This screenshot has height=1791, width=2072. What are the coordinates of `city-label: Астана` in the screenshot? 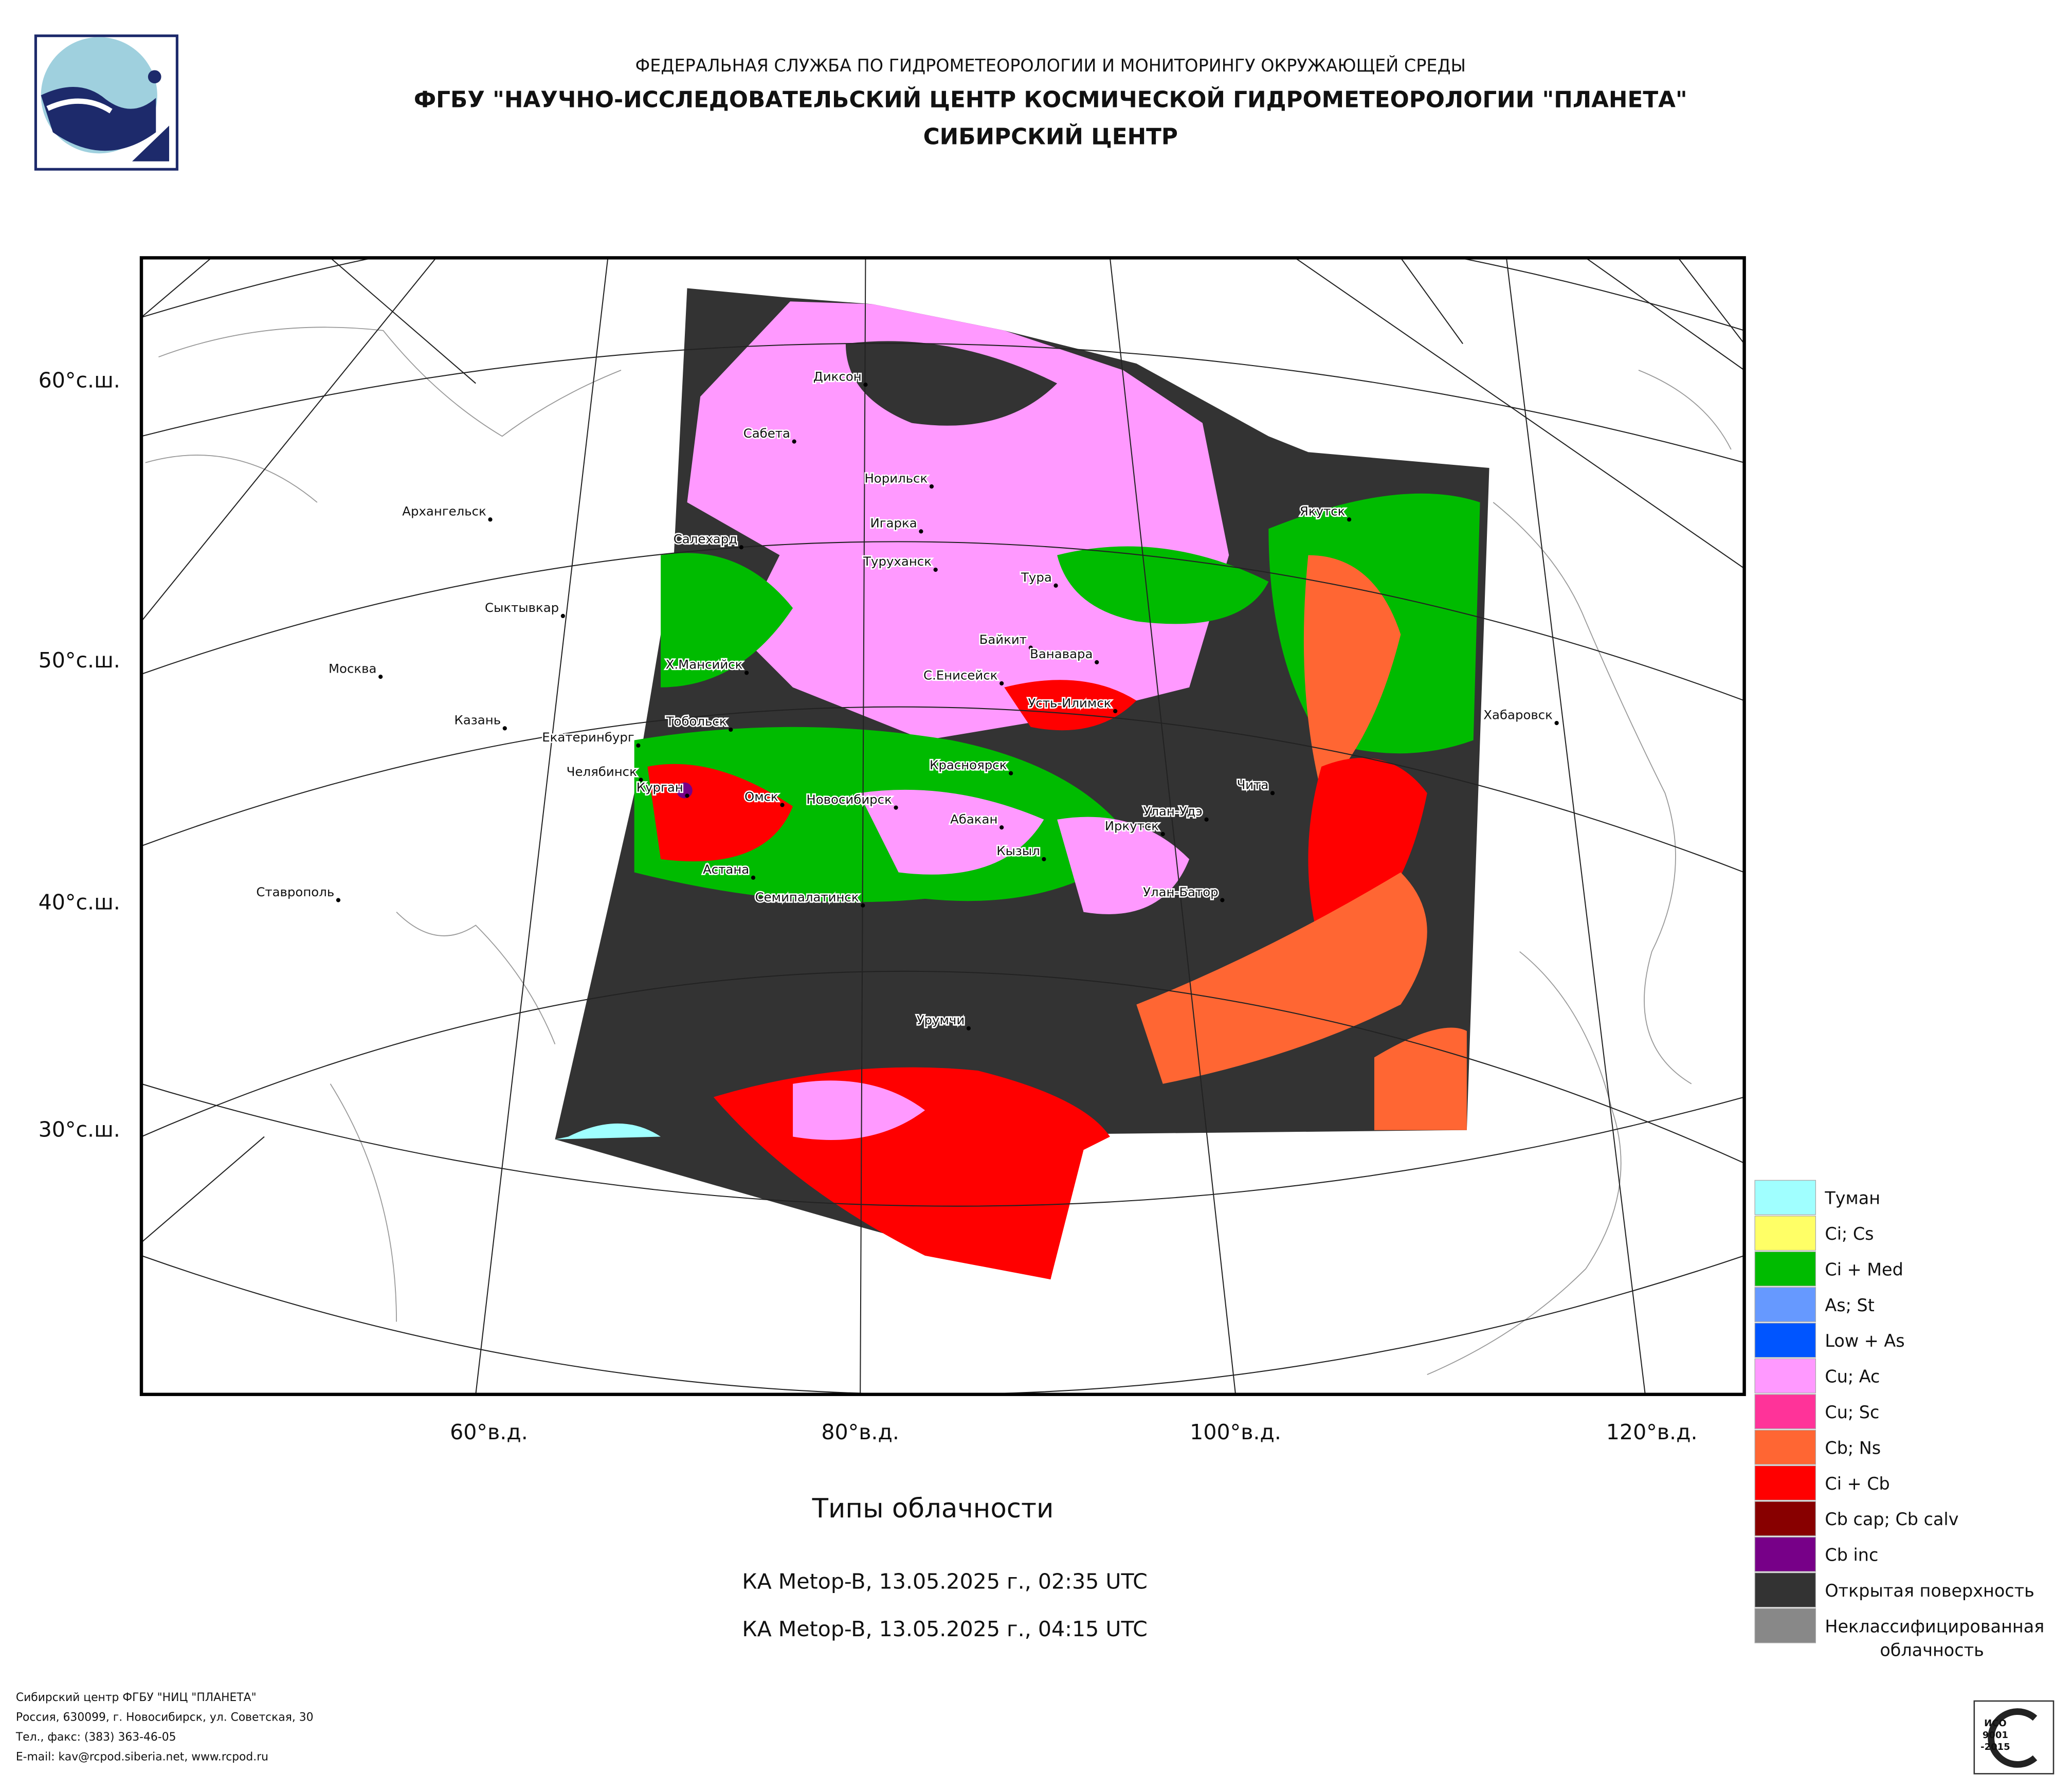 It's located at (726, 870).